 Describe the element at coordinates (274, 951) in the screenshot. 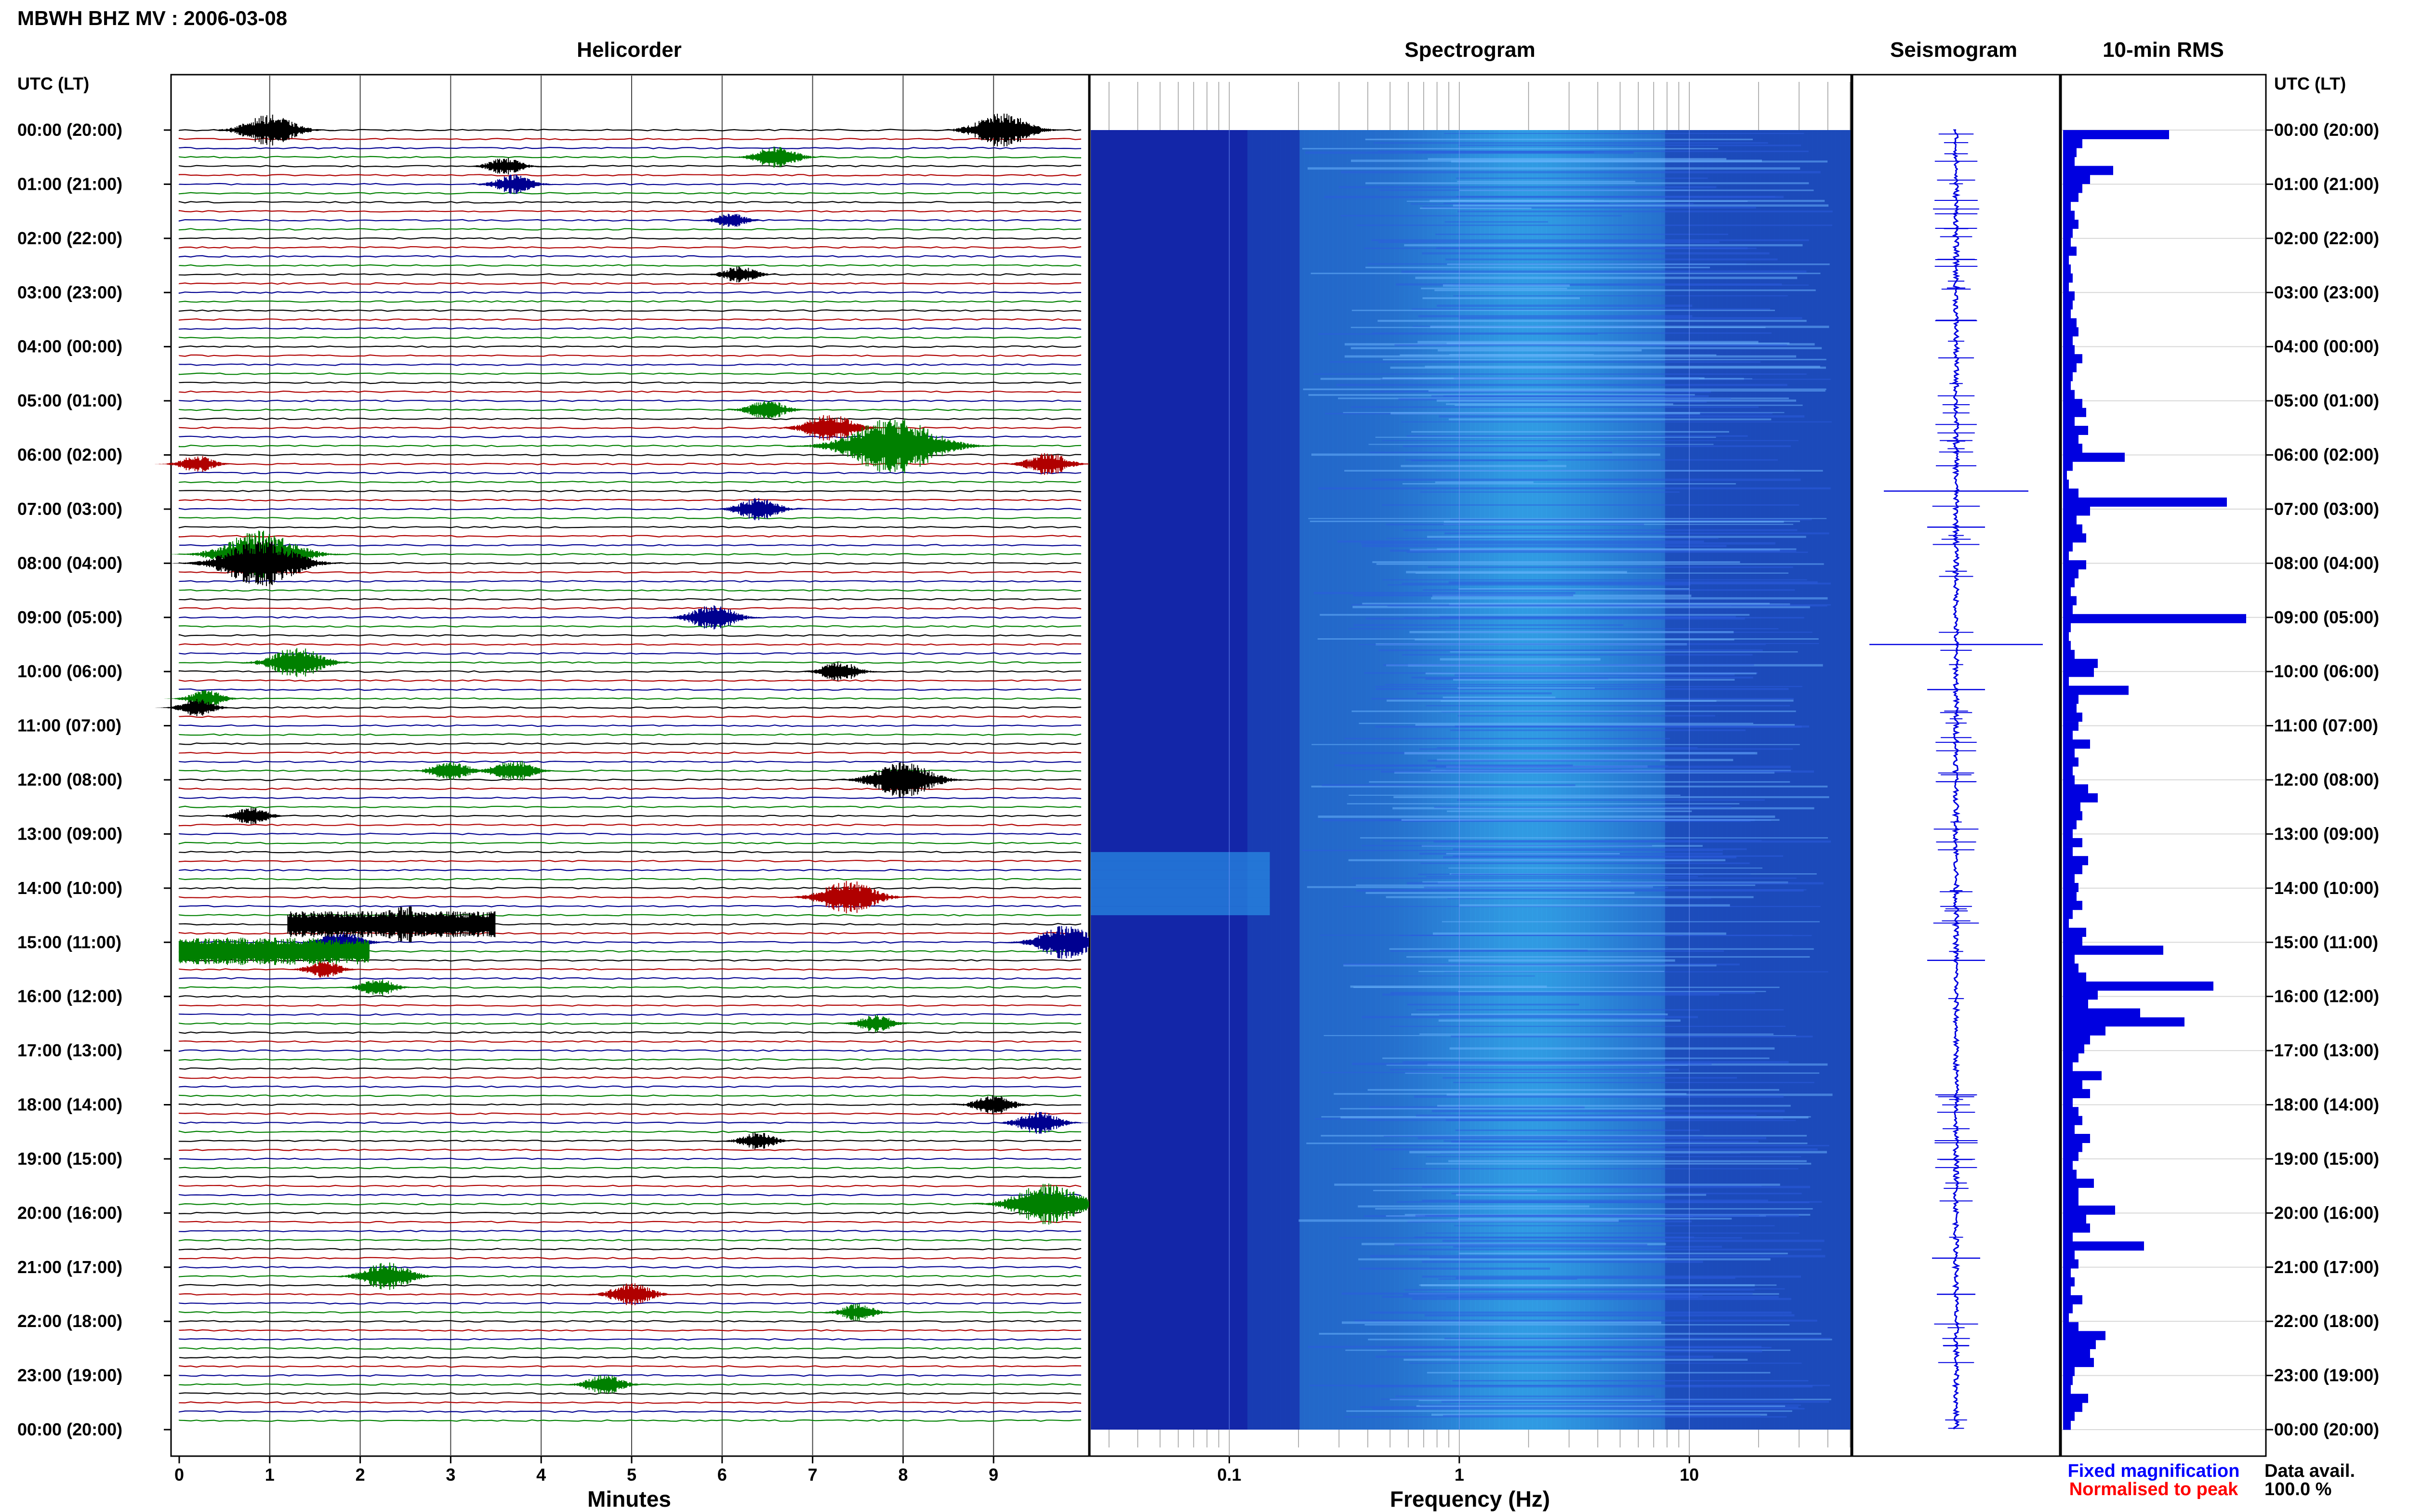

I see `helicorder-band` at that location.